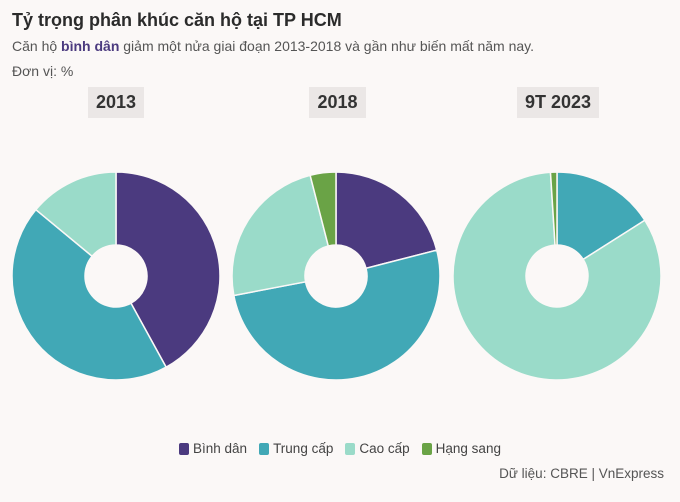 This screenshot has width=680, height=502. I want to click on legend-label-hang-sang: Hạng sang, so click(468, 448).